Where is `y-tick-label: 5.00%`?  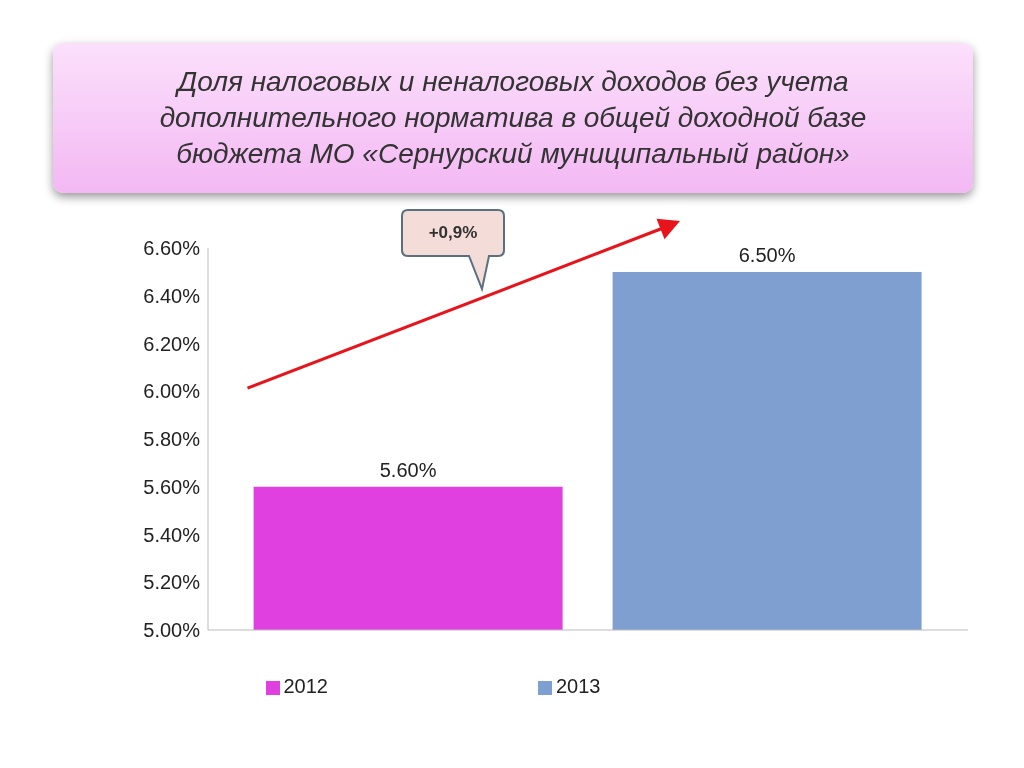
y-tick-label: 5.00% is located at coordinates (172, 630).